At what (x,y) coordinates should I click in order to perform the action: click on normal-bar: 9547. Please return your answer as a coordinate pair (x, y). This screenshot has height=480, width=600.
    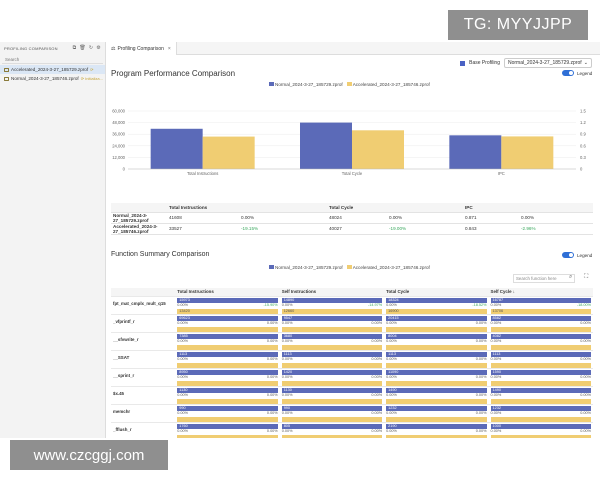
    Looking at the image, I should click on (332, 318).